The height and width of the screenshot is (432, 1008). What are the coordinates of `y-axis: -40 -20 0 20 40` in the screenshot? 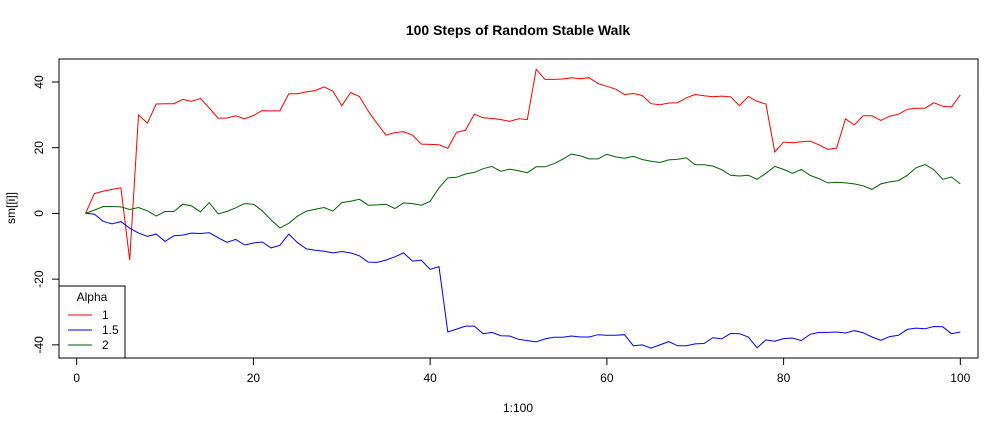 It's located at (46, 214).